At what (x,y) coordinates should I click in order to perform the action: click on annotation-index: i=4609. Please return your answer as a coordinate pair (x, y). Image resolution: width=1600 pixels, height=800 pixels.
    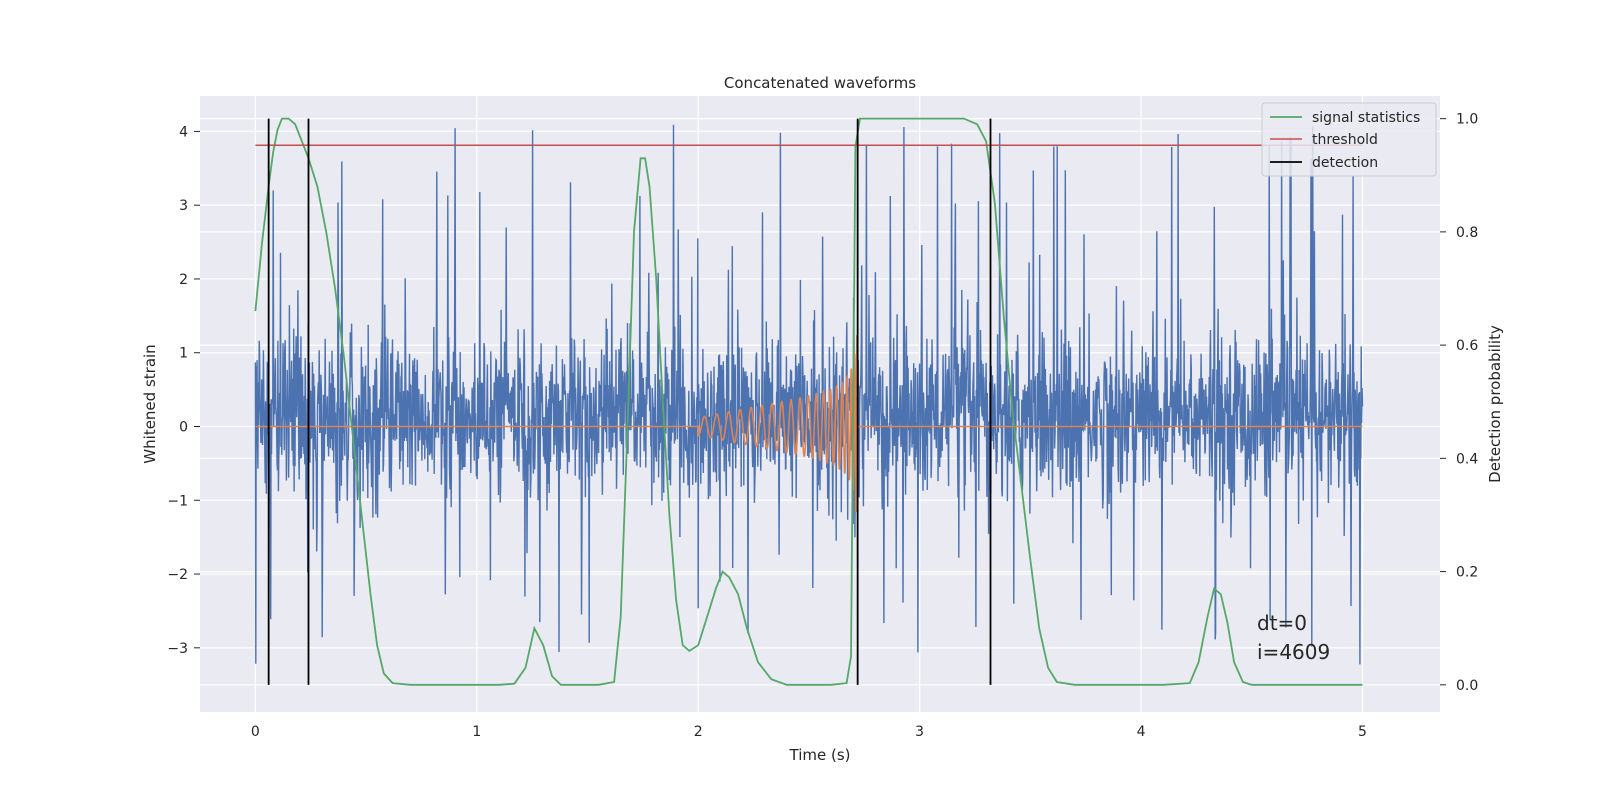
    Looking at the image, I should click on (1293, 652).